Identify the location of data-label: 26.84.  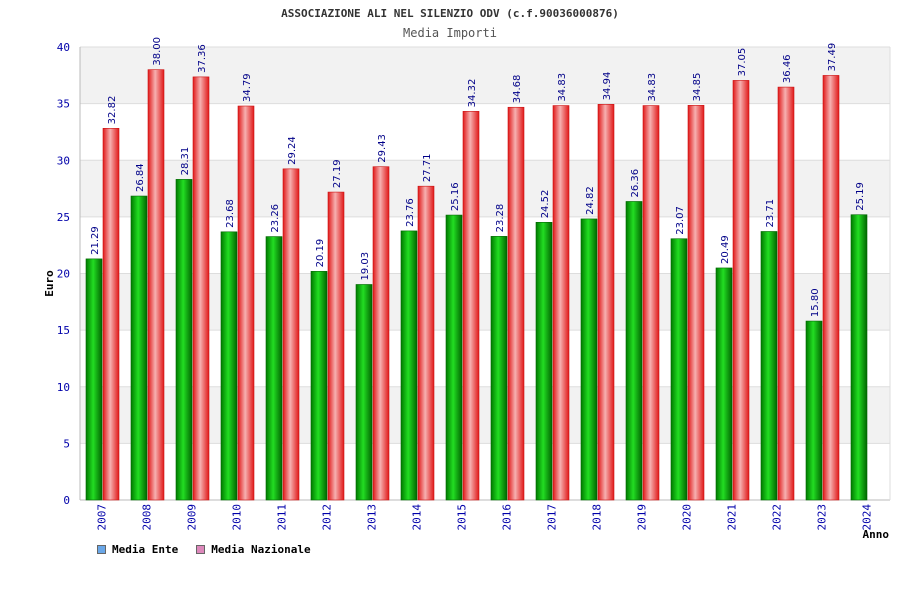
(140, 177).